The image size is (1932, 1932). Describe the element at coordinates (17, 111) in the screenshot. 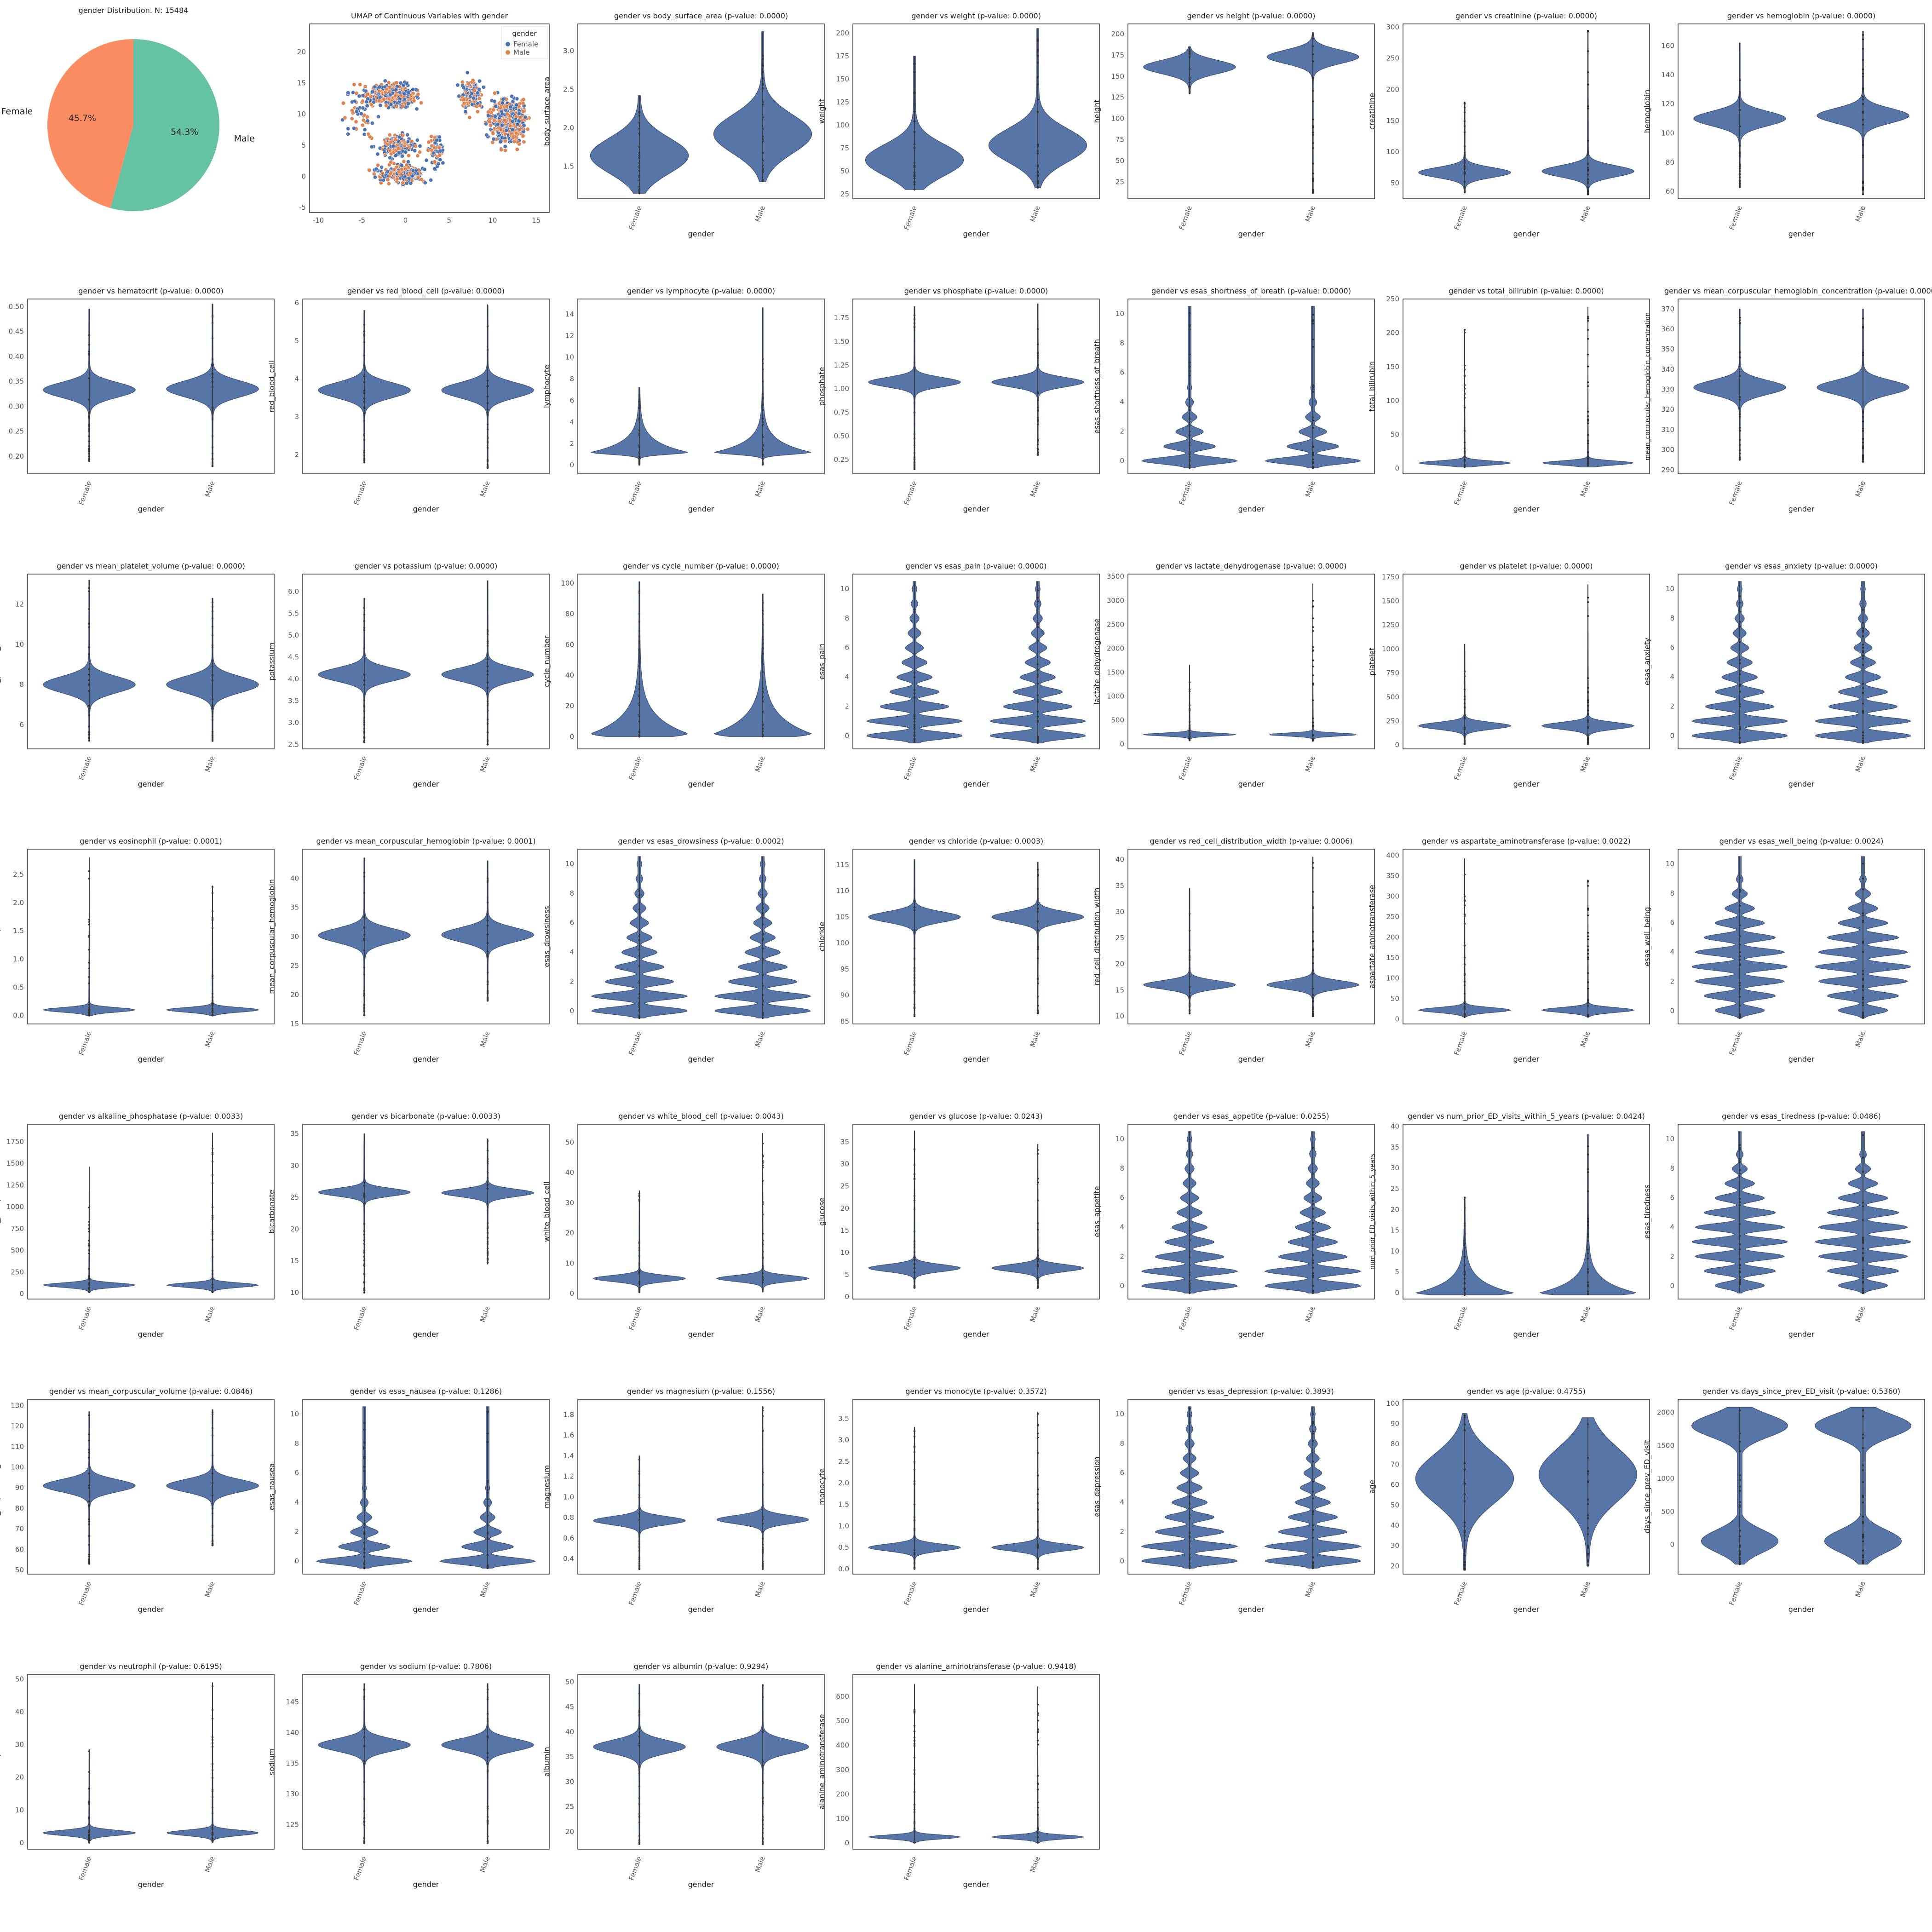

I see `pie-label: Female` at that location.